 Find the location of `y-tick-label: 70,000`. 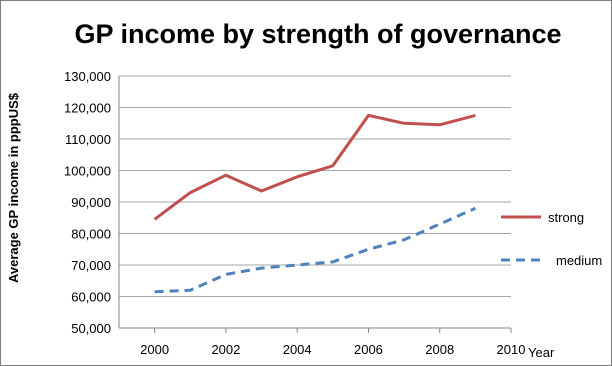

y-tick-label: 70,000 is located at coordinates (91, 265).